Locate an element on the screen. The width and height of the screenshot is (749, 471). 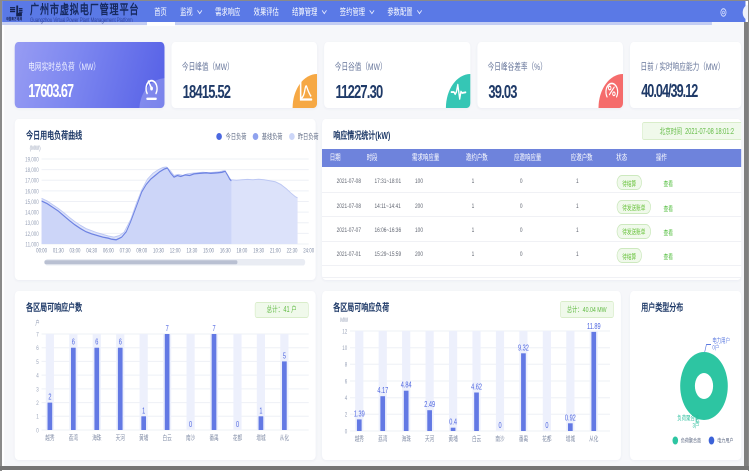
svg-text: 12,000 is located at coordinates (32, 234).